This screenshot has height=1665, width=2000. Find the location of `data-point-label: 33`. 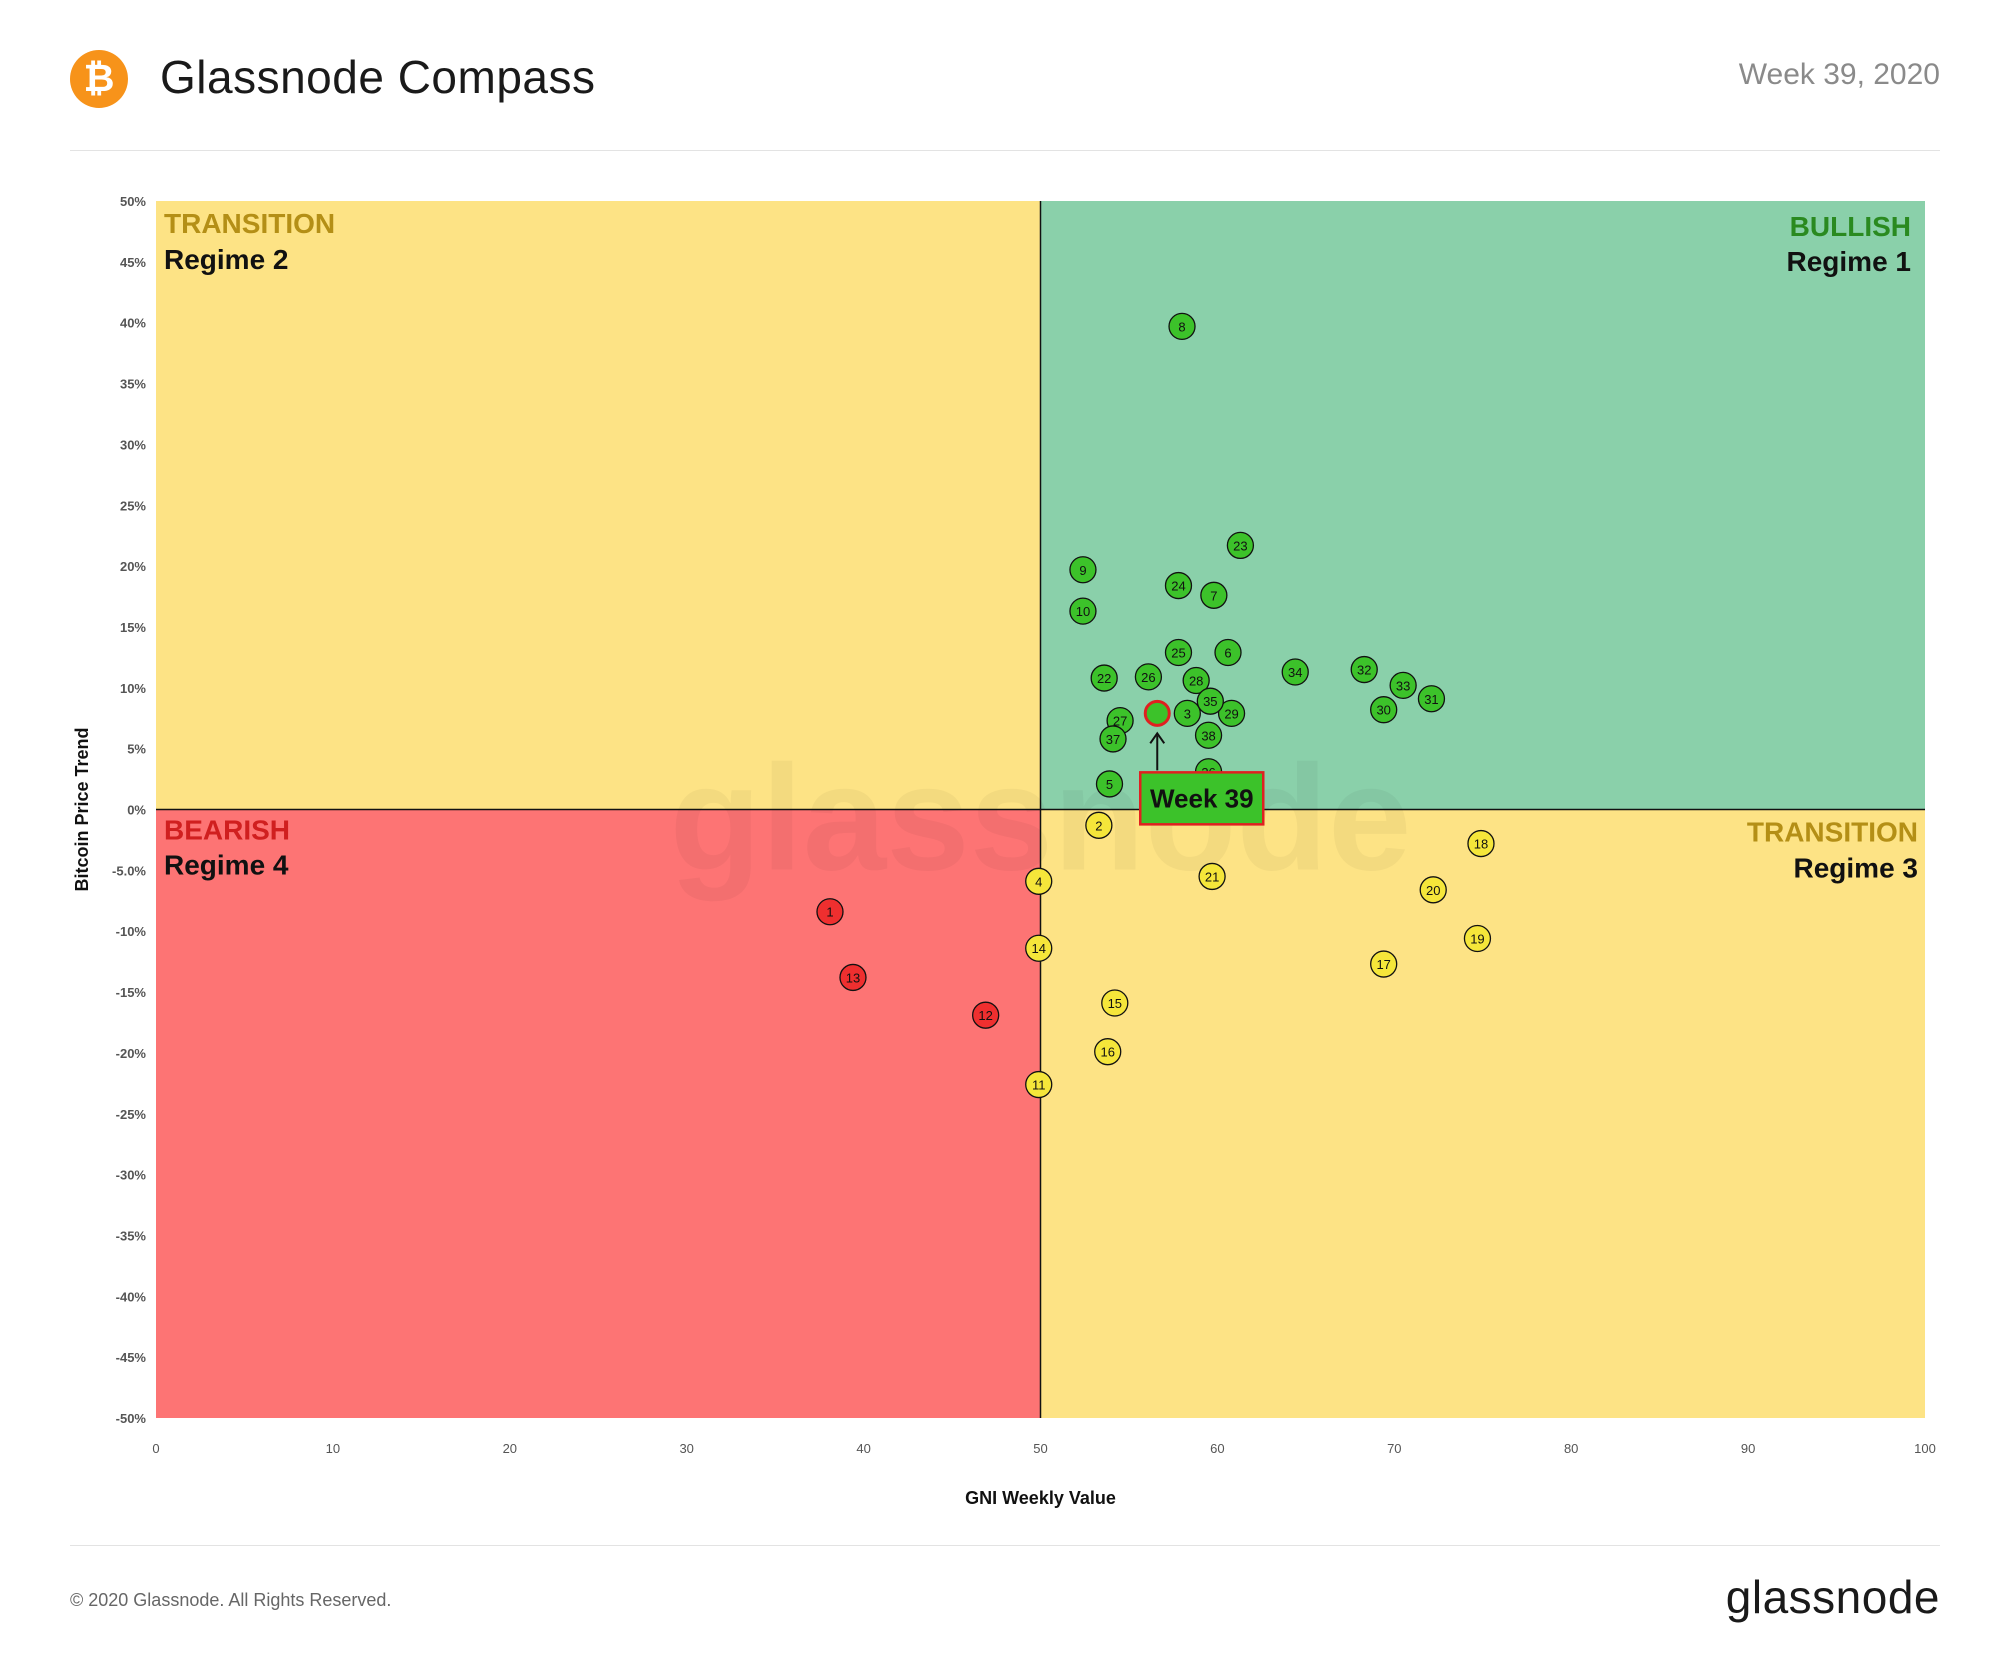

data-point-label: 33 is located at coordinates (1403, 685).